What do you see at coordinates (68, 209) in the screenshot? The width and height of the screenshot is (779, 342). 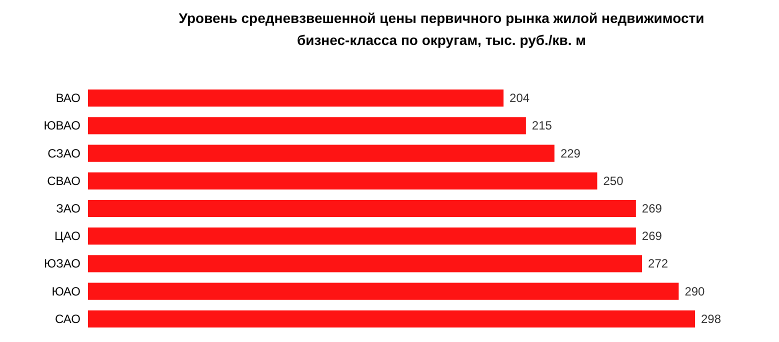 I see `y-tick-label: ЗАО` at bounding box center [68, 209].